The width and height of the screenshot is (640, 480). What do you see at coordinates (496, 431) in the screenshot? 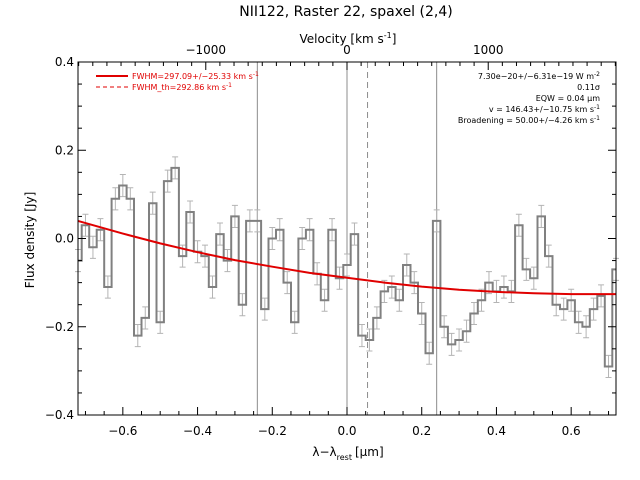
I see `x-tick-label: 0.4` at bounding box center [496, 431].